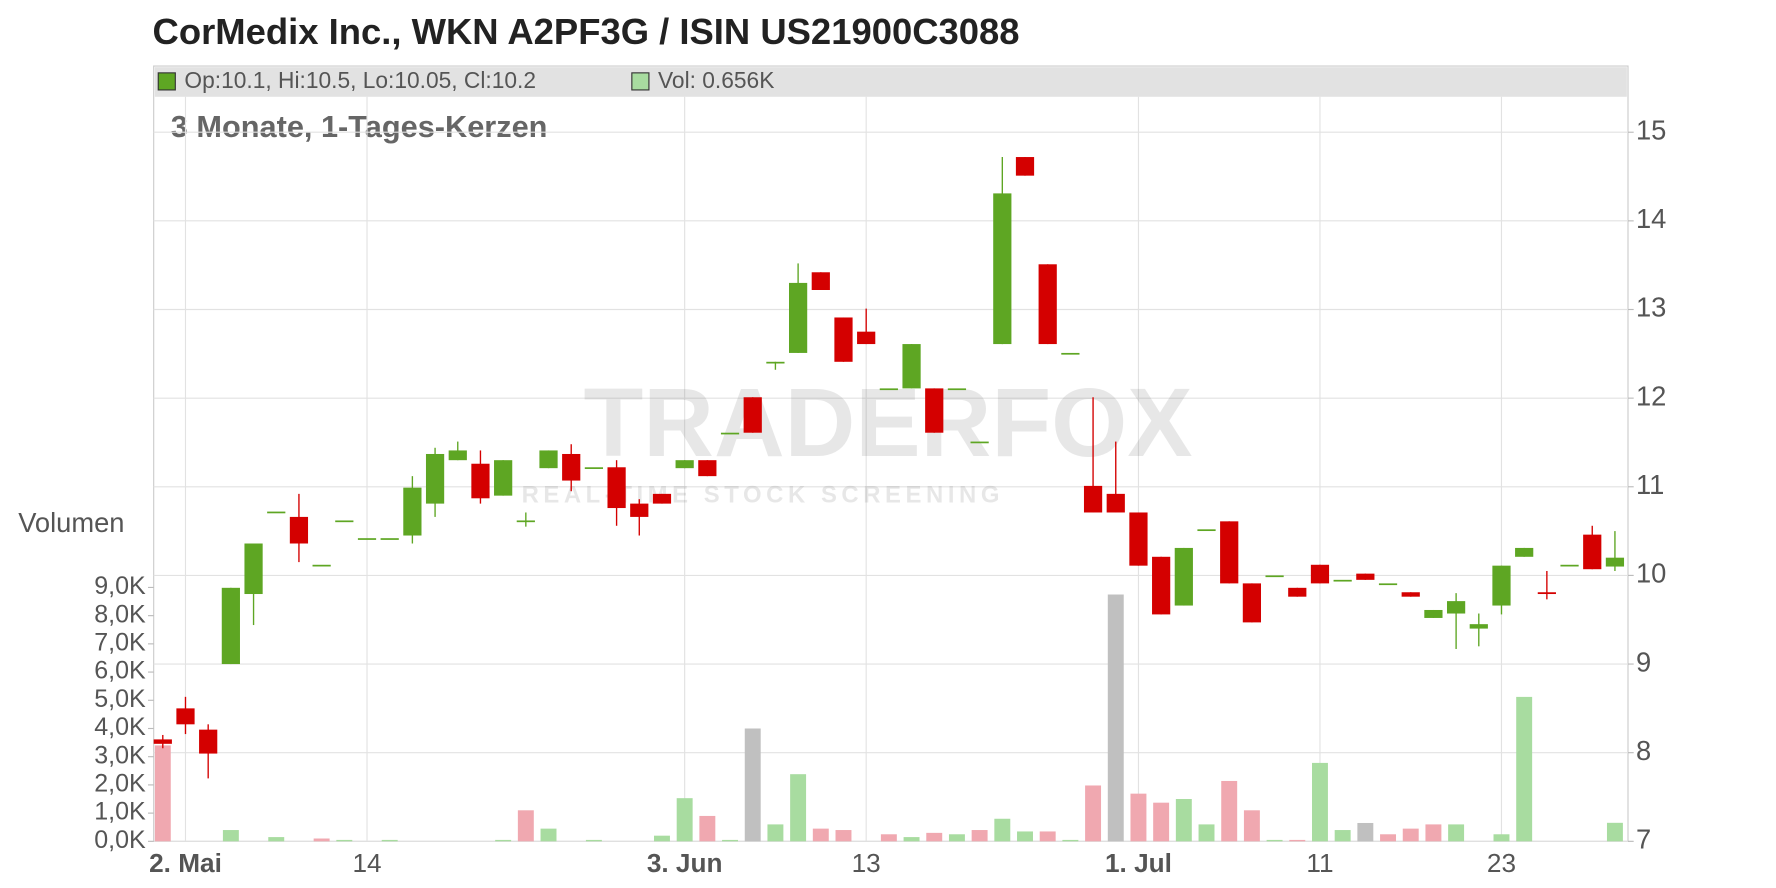  What do you see at coordinates (1651, 218) in the screenshot?
I see `y-tick-label: 14` at bounding box center [1651, 218].